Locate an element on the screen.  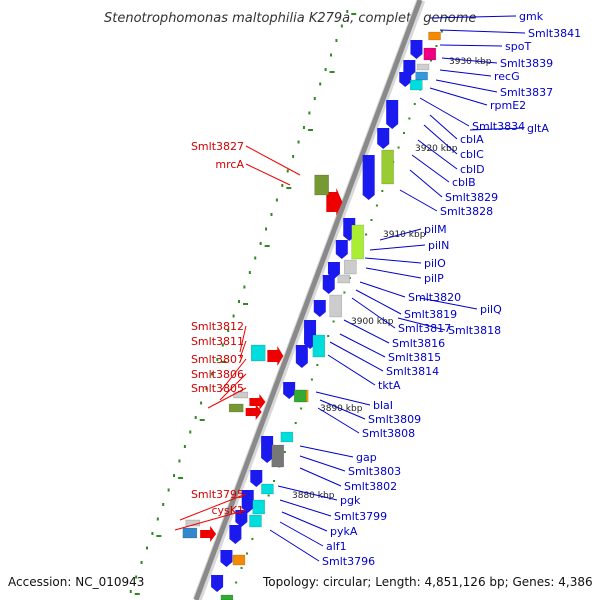
gene-label: Smlt3841 is located at coordinates (554, 33).